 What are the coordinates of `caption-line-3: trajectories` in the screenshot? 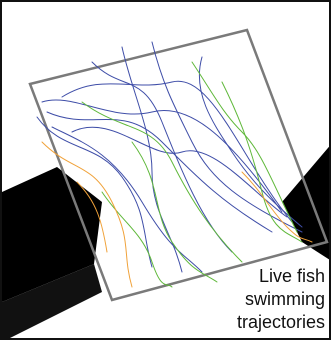 It's located at (280, 322).